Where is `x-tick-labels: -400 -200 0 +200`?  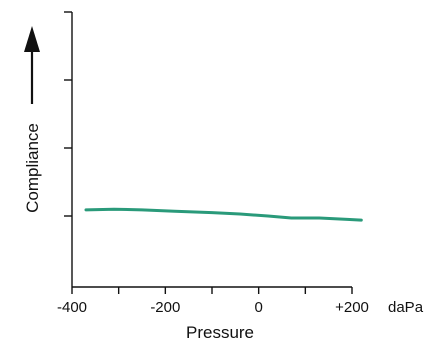 x-tick-labels: -400 -200 0 +200 is located at coordinates (213, 307).